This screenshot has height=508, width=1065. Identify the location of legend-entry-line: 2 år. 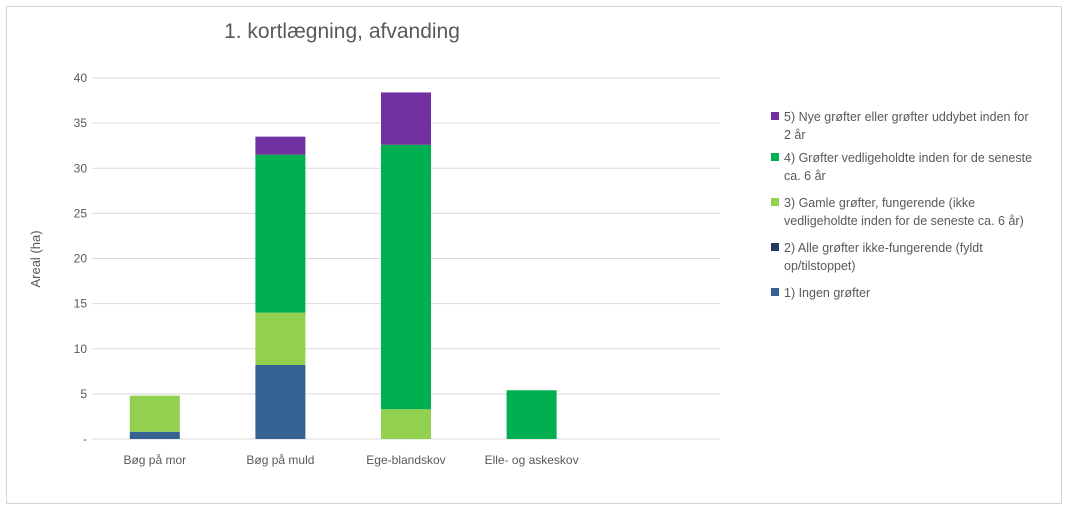
(795, 135).